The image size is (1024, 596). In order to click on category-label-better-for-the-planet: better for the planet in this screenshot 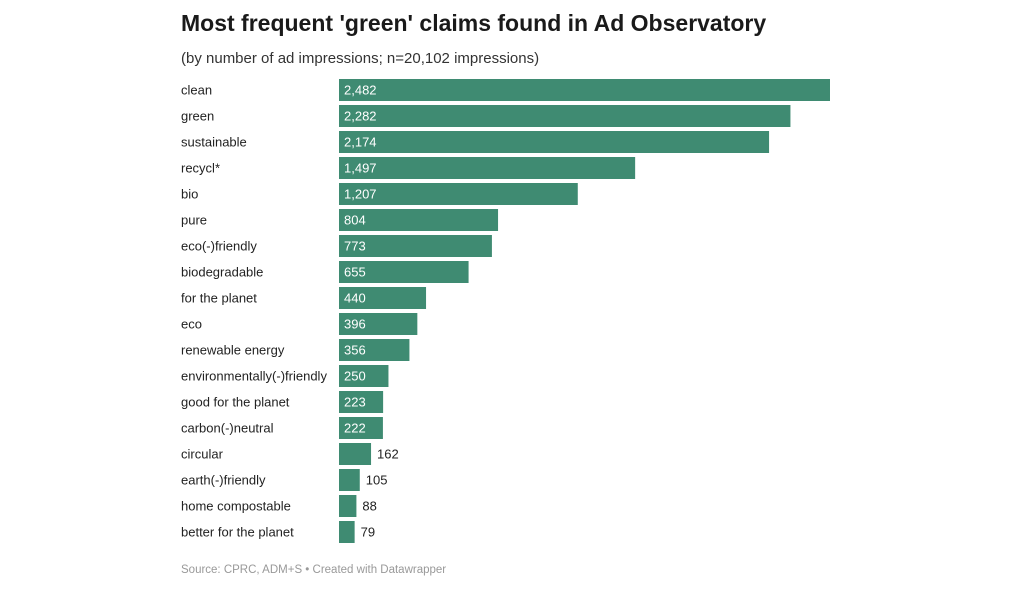, I will do `click(237, 532)`.